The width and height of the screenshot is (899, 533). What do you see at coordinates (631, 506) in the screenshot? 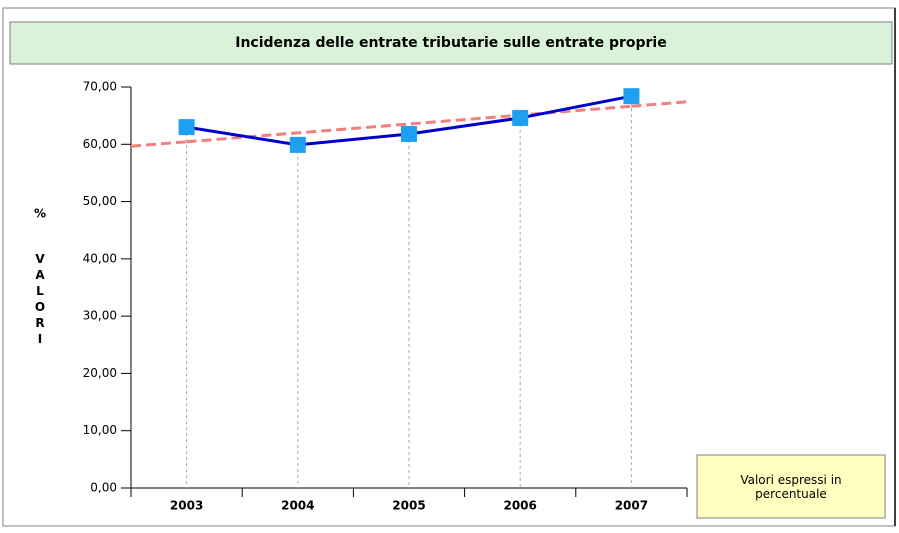
I see `x-tick-label: 2007` at bounding box center [631, 506].